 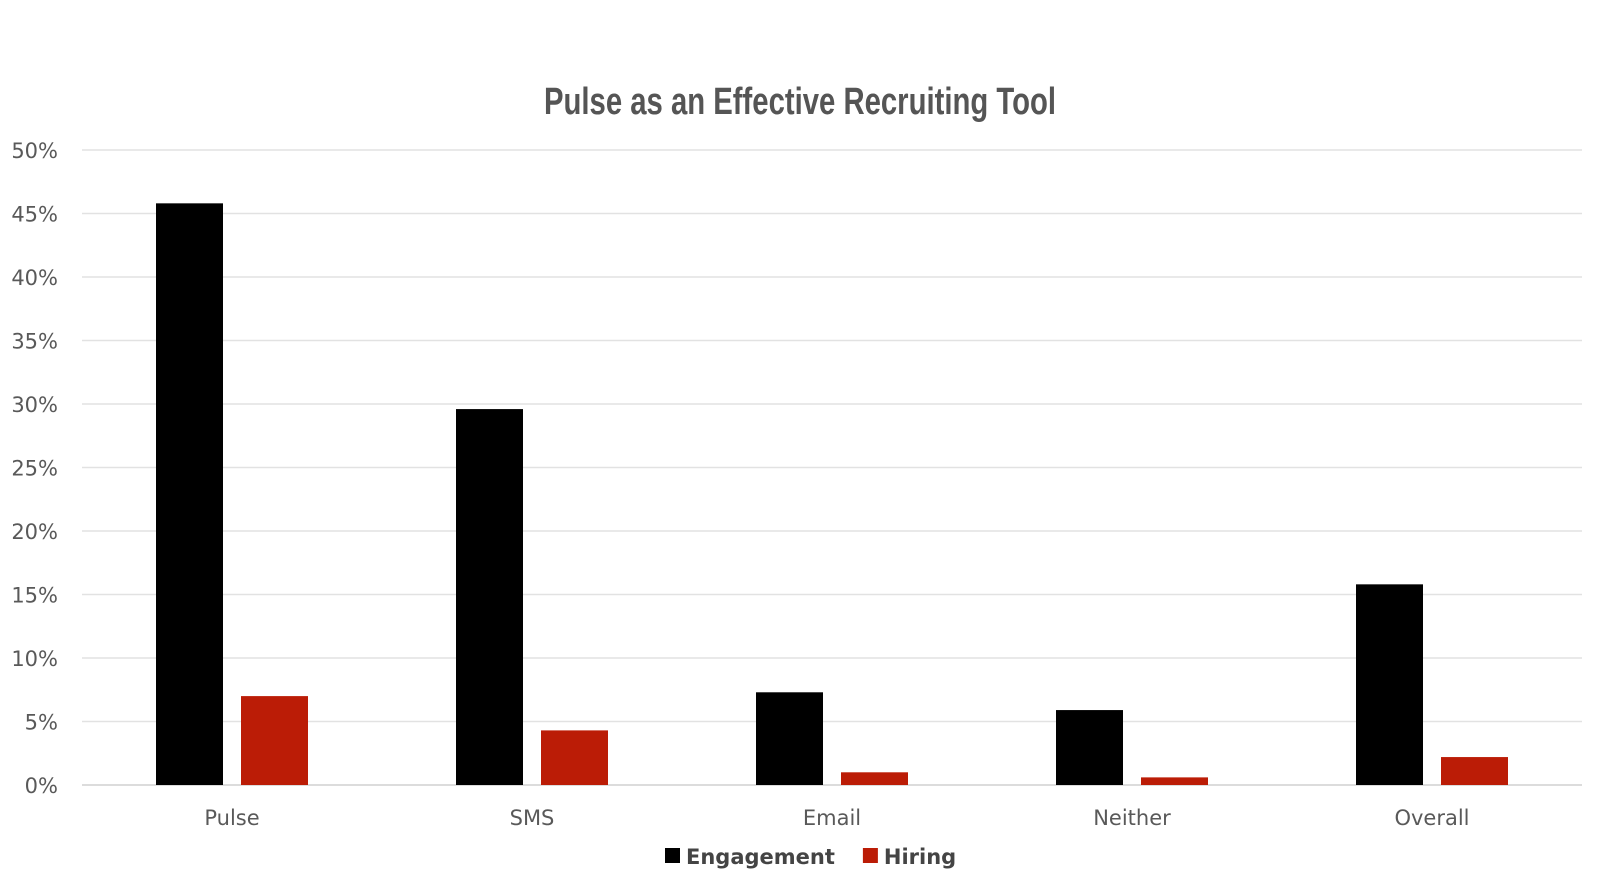 What do you see at coordinates (34, 659) in the screenshot?
I see `y-tick-label: 10%` at bounding box center [34, 659].